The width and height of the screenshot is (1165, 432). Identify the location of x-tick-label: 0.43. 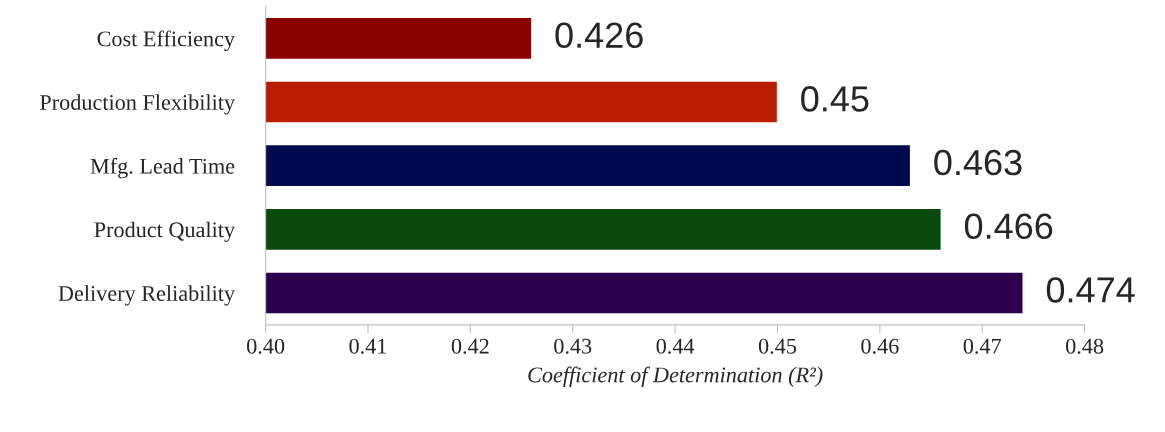
(573, 346).